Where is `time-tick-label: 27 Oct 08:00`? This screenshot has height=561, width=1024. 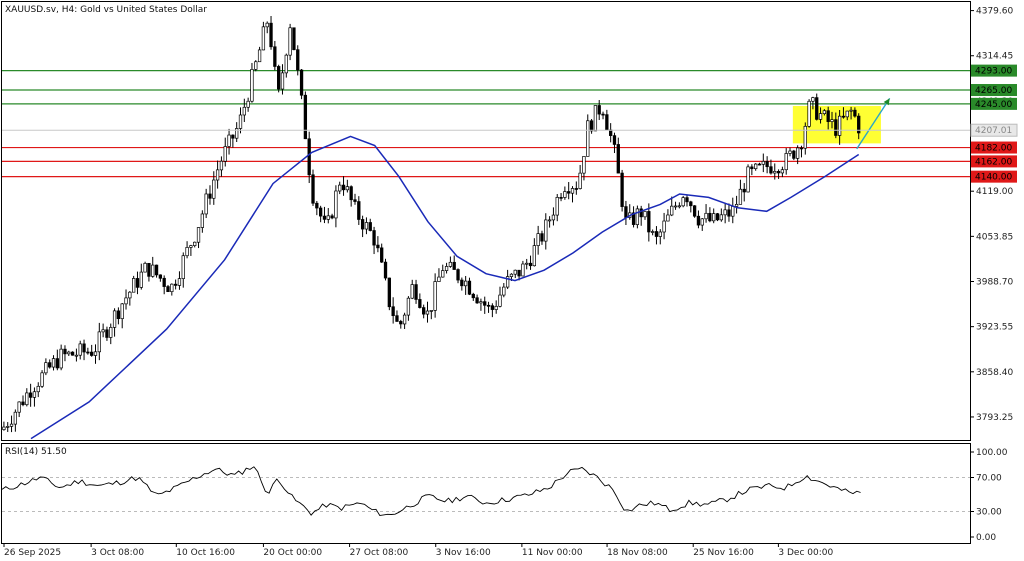
time-tick-label: 27 Oct 08:00 is located at coordinates (379, 553).